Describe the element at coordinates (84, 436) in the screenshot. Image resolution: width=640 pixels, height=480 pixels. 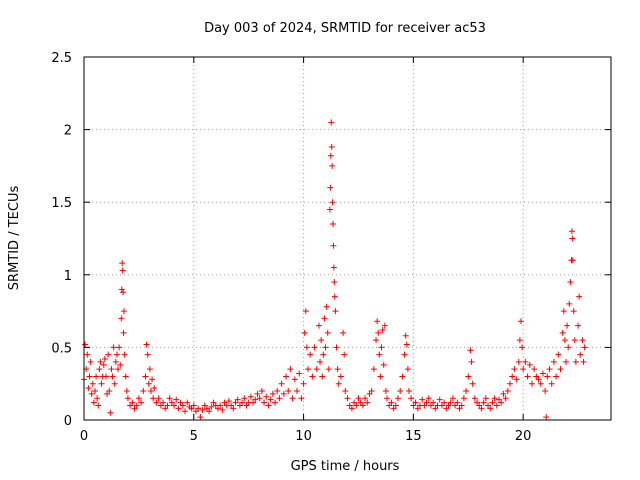
I see `x-tick-label: 0` at that location.